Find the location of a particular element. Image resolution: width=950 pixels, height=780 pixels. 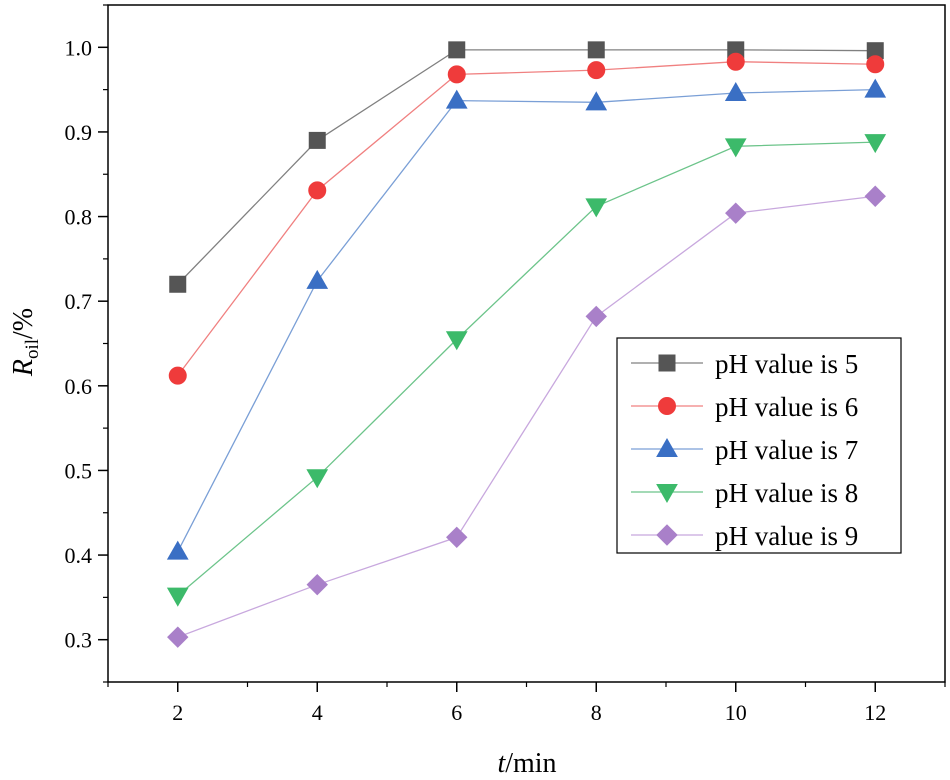

legend-label: pH value is 5 is located at coordinates (786, 364).